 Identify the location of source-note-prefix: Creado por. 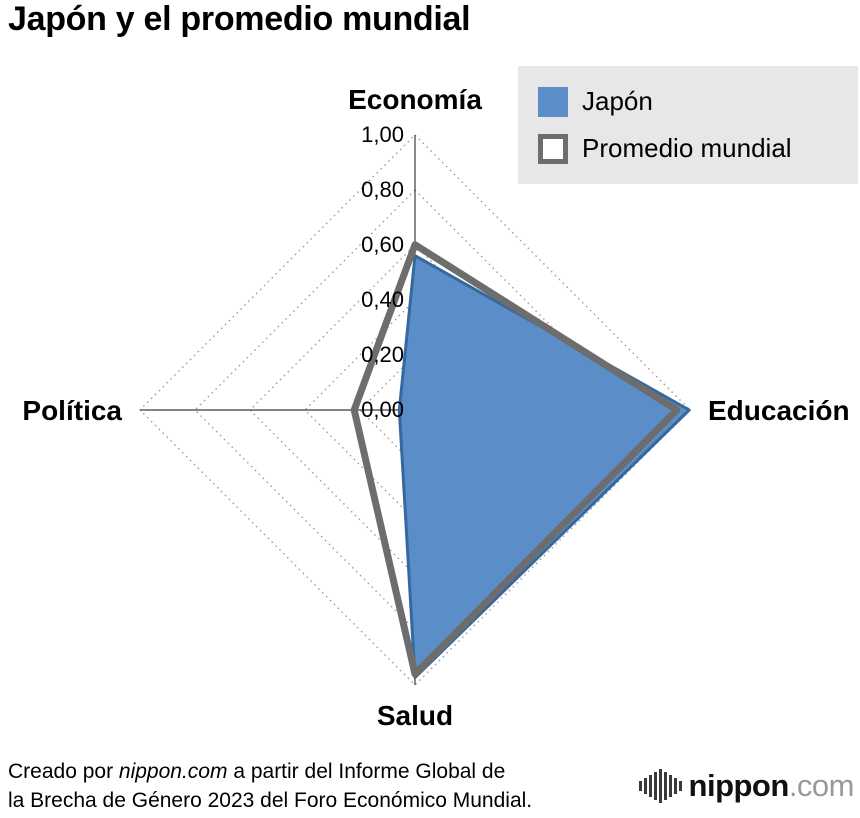
(63, 771).